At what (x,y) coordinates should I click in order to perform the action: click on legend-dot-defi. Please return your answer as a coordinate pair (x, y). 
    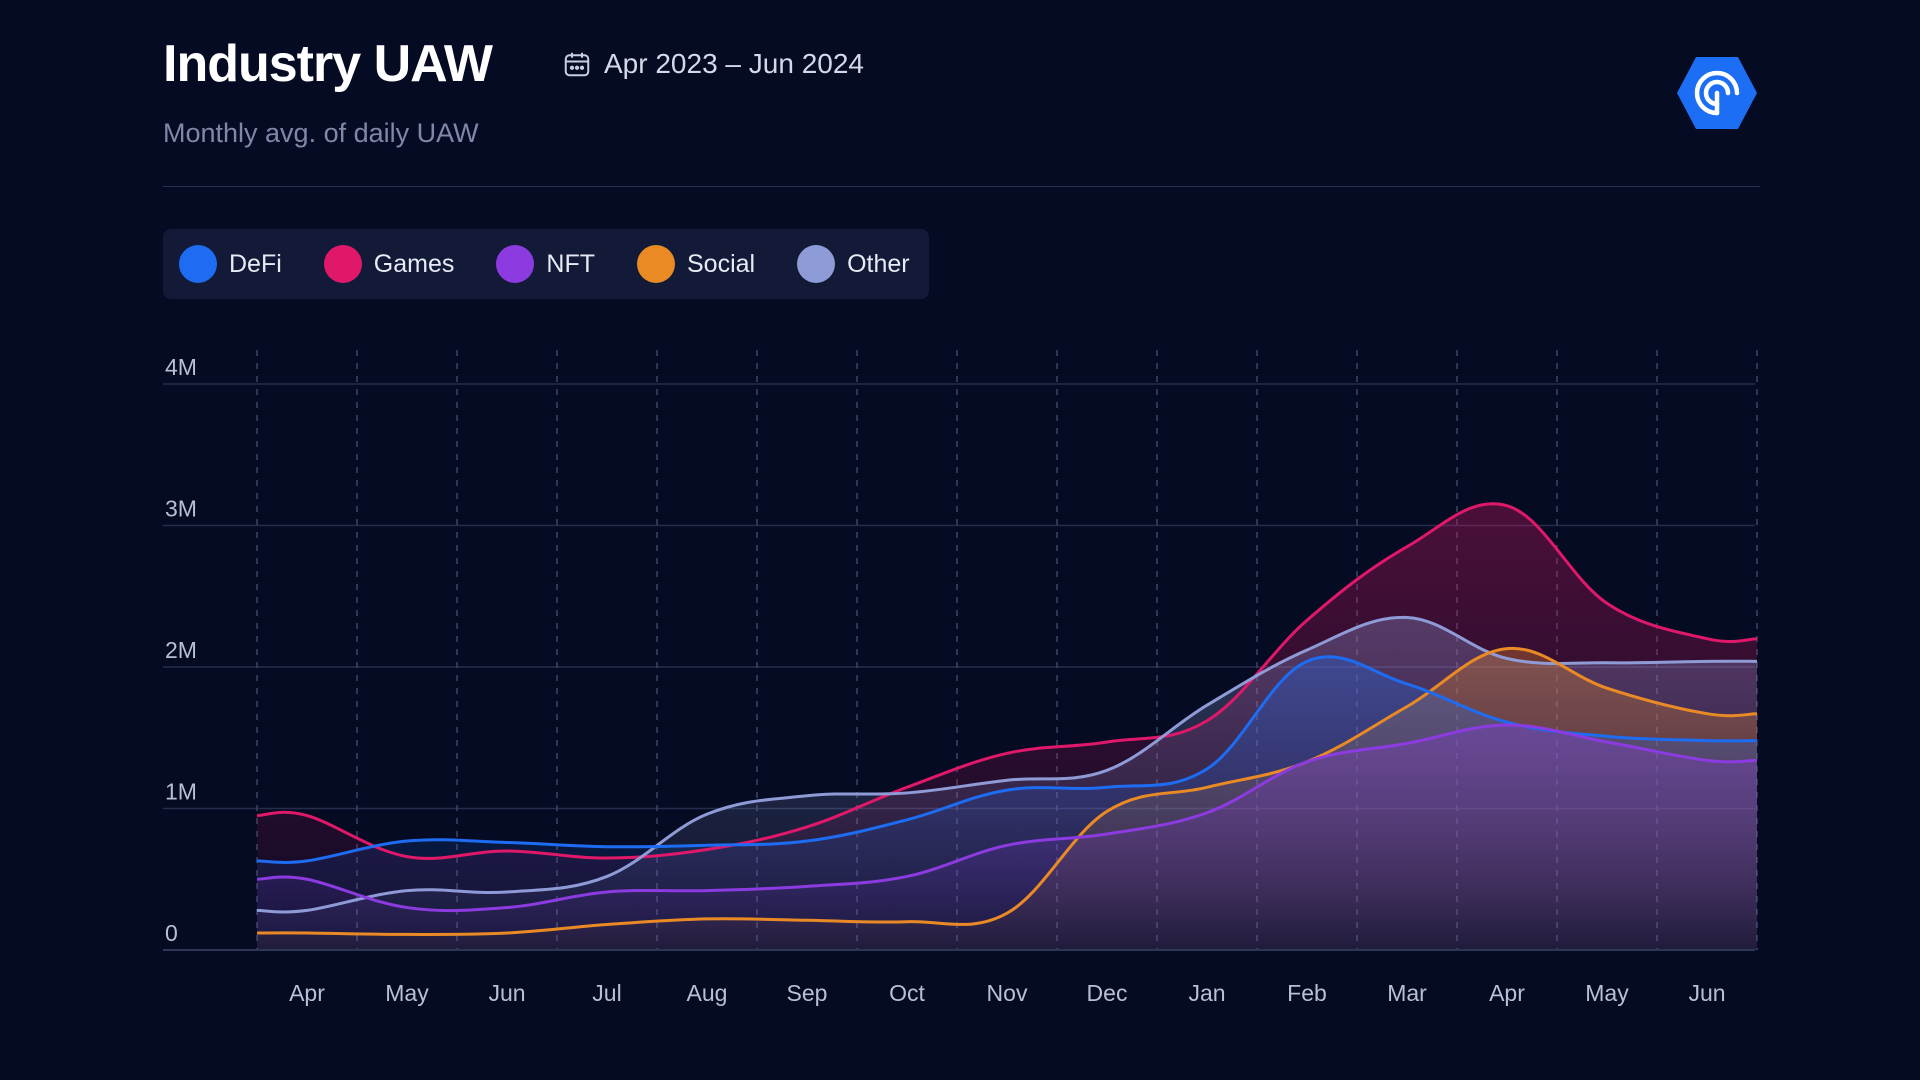
    Looking at the image, I should click on (198, 264).